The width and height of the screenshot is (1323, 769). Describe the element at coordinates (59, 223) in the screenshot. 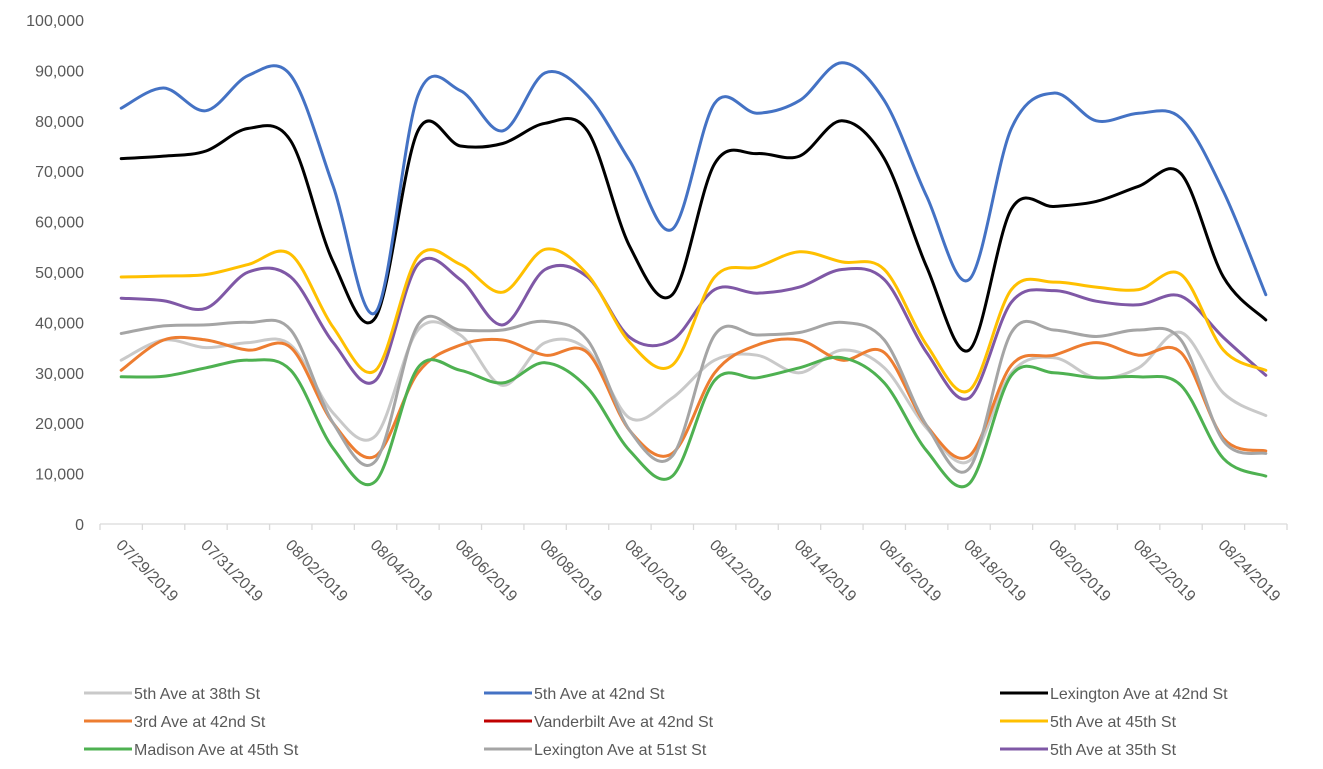

I see `y-tick-label: 60,000` at that location.